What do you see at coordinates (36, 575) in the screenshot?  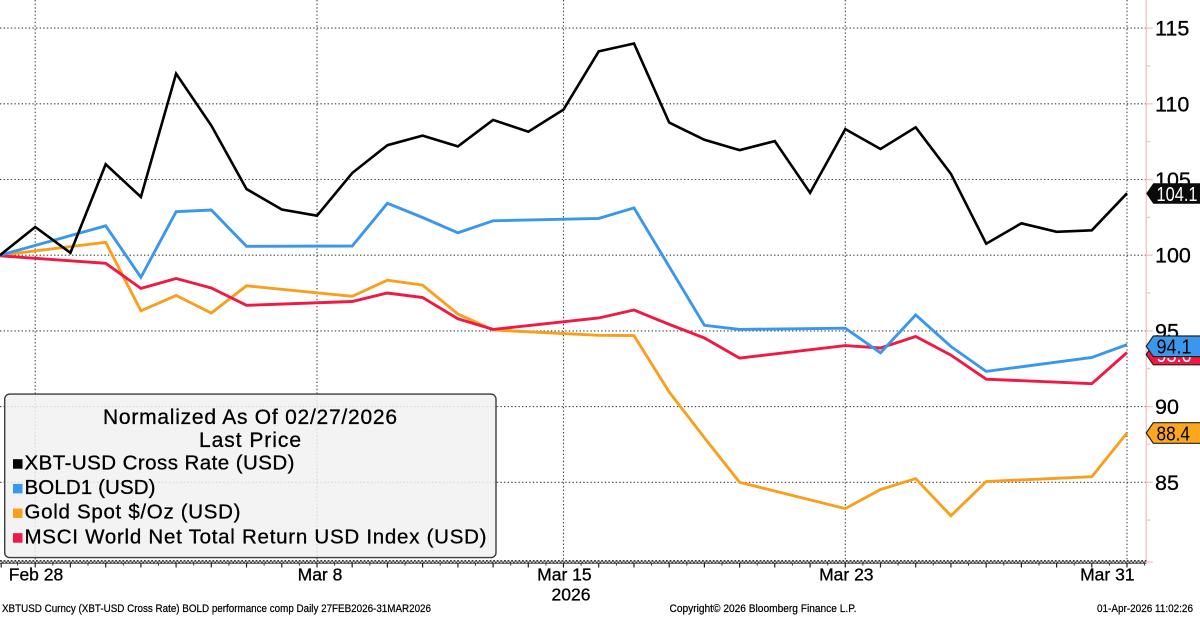 I see `svg-text: Feb 28` at bounding box center [36, 575].